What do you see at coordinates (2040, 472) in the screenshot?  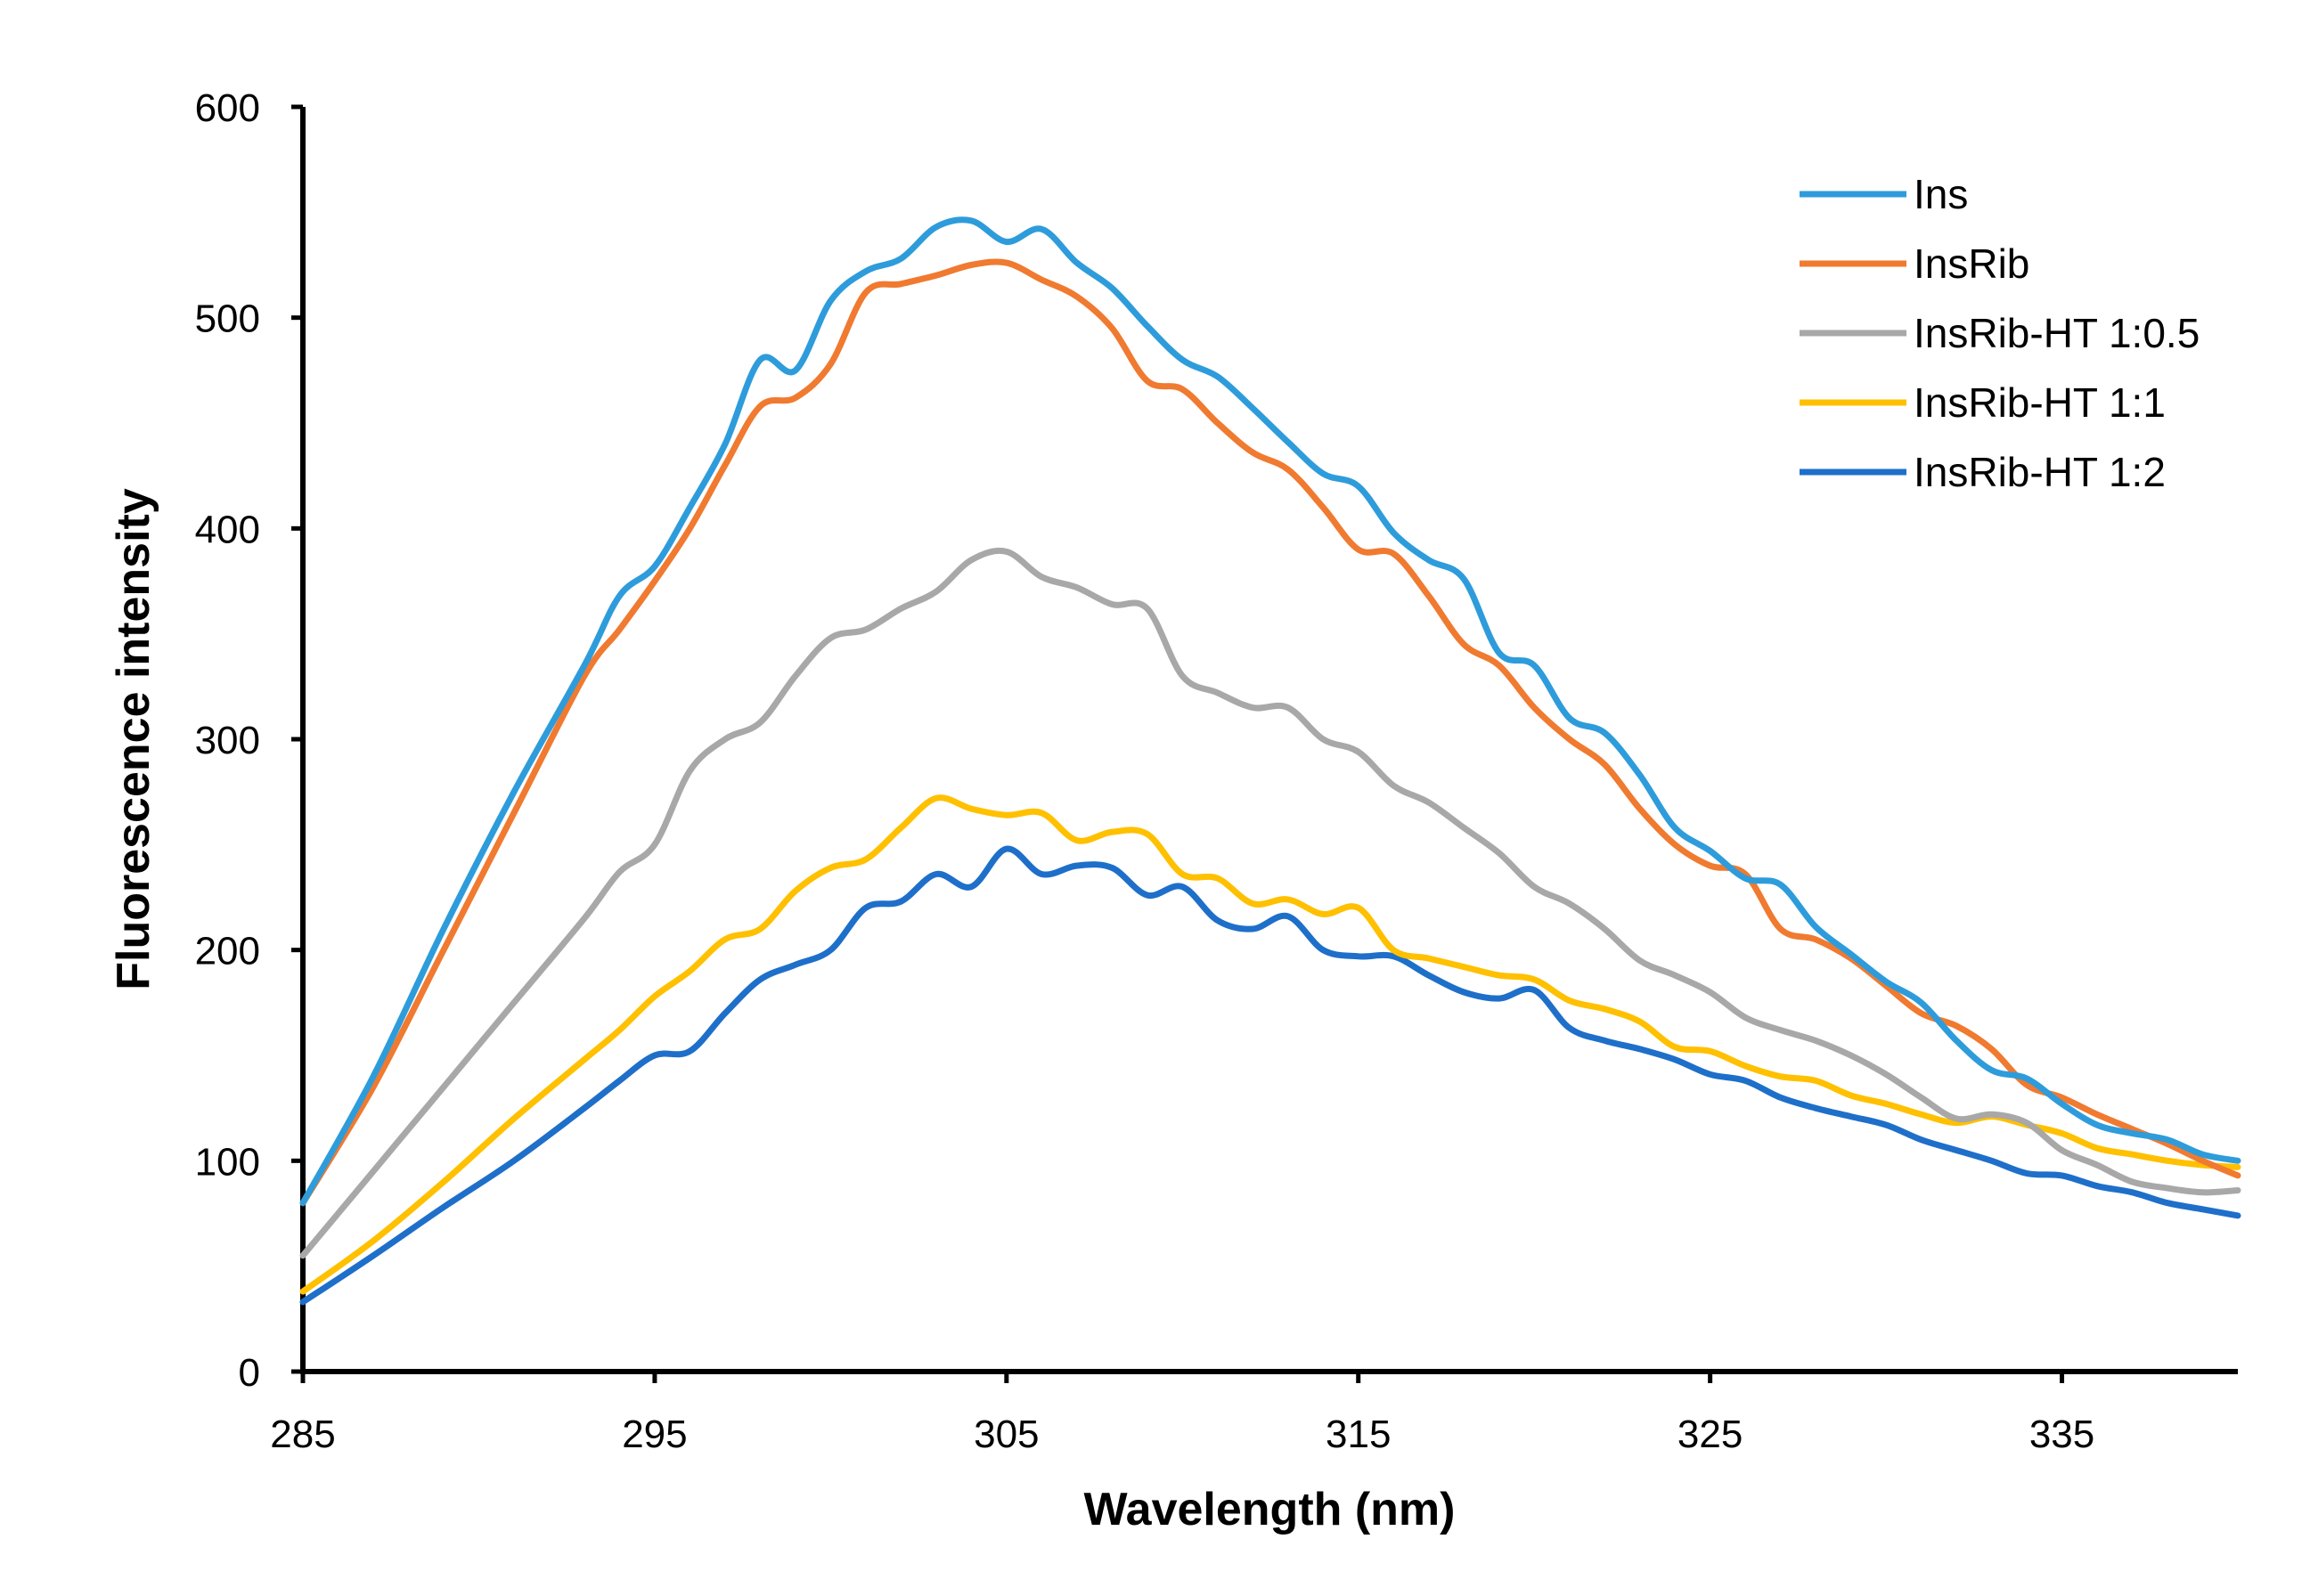 I see `legend-label-insrib-ht-1-2: InsRib-HT 1:2` at bounding box center [2040, 472].